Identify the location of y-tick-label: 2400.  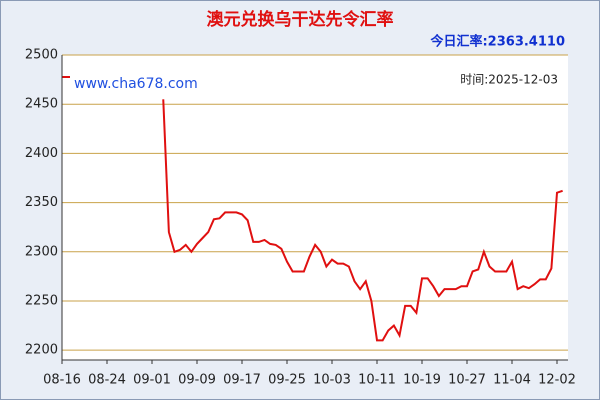
(41, 153).